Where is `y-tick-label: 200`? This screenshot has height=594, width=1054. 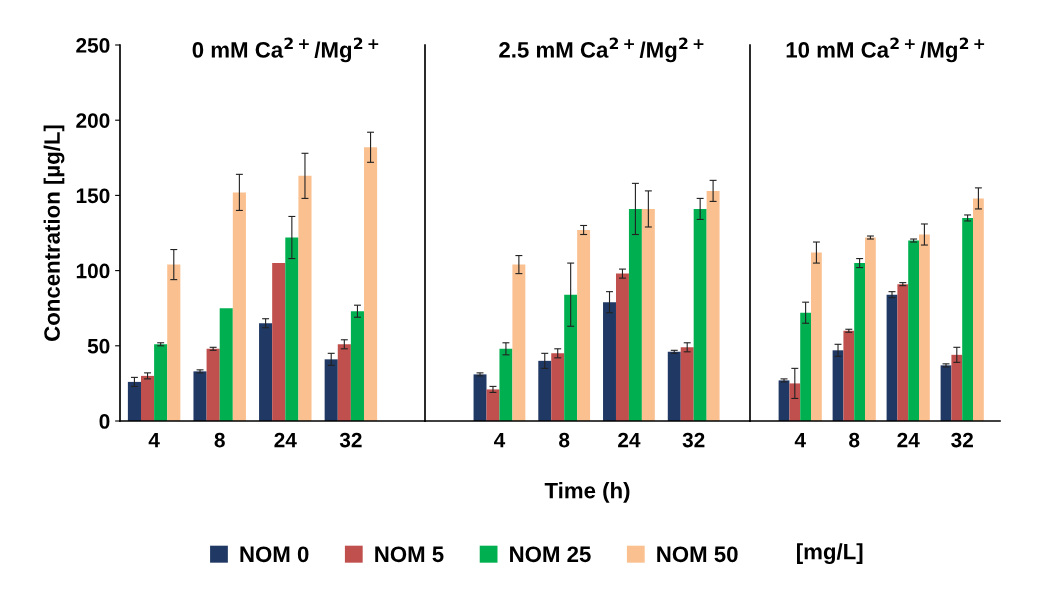 y-tick-label: 200 is located at coordinates (93, 120).